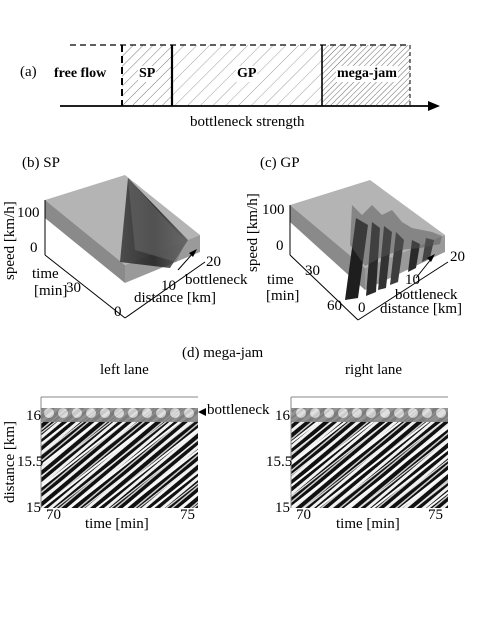 The height and width of the screenshot is (627, 485). Describe the element at coordinates (312, 271) in the screenshot. I see `panel-c-time-tick-30: 30` at that location.